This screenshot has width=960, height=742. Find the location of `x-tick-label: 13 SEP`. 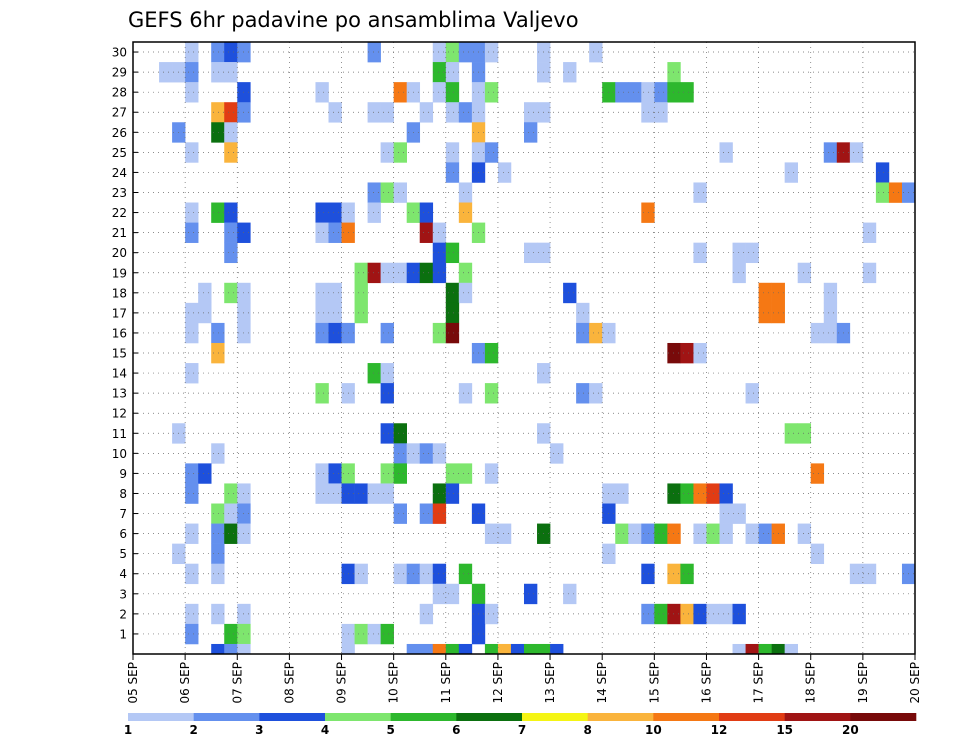

x-tick-label: 13 SEP is located at coordinates (550, 683).